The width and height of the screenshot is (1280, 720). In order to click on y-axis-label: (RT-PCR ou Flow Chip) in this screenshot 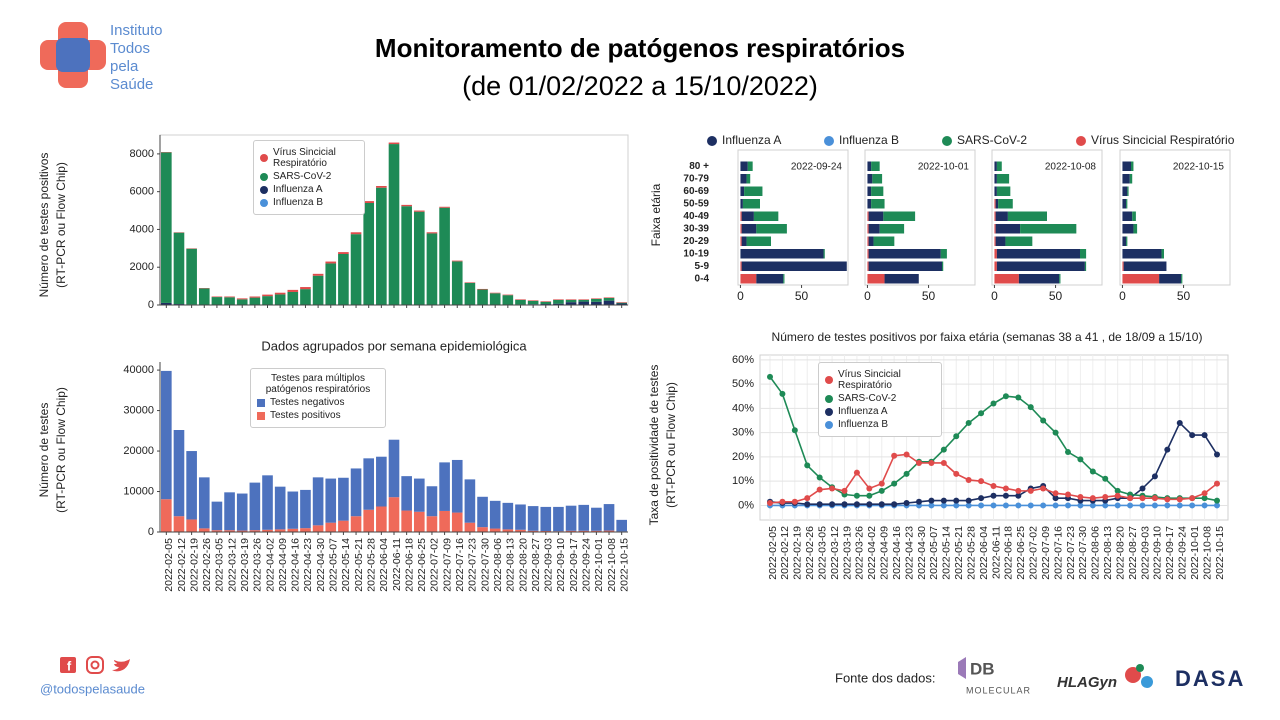, I will do `click(61, 450)`.